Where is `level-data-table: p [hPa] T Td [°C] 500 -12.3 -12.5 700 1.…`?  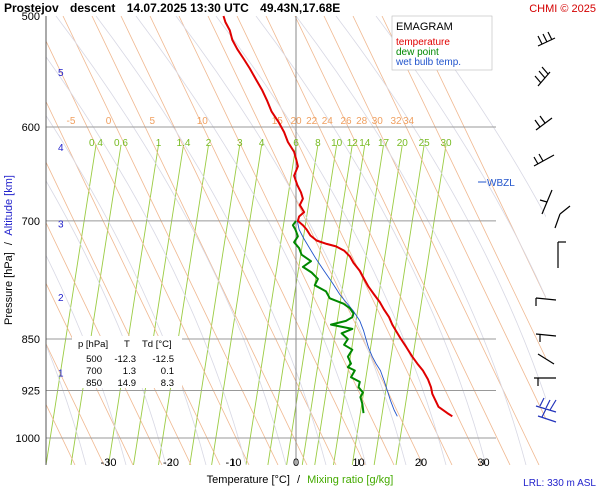 level-data-table: p [hPa] T Td [°C] 500 -12.3 -12.5 700 1.… is located at coordinates (127, 362).